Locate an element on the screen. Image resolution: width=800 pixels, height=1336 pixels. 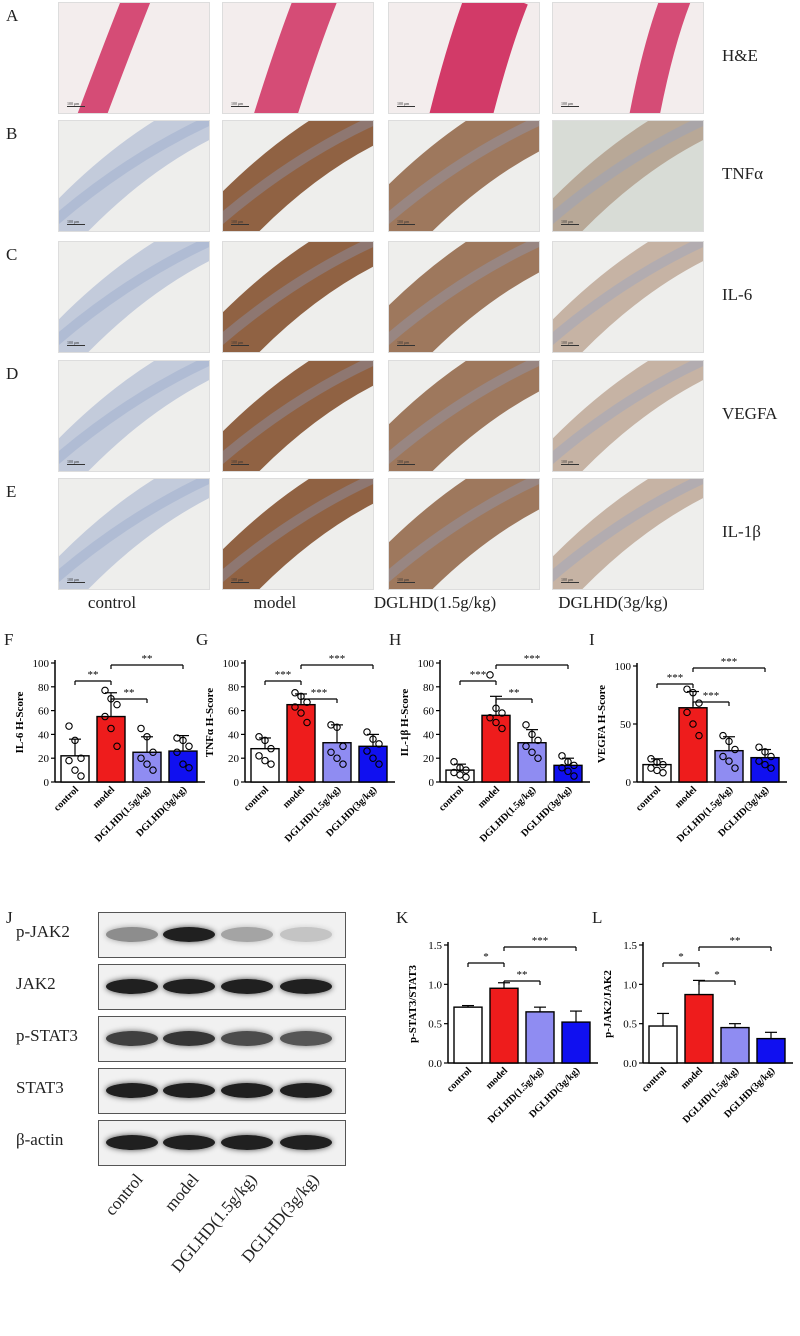
panel-letter-e: E is located at coordinates (11, 491).